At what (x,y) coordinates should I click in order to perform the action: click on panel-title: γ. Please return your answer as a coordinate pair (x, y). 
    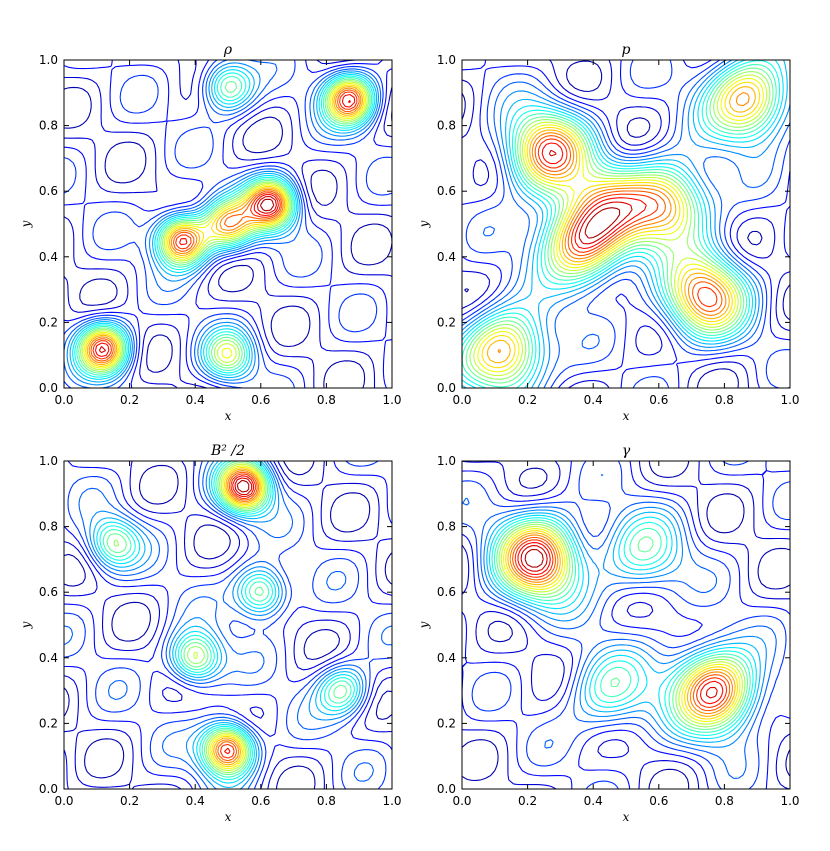
    Looking at the image, I should click on (626, 451).